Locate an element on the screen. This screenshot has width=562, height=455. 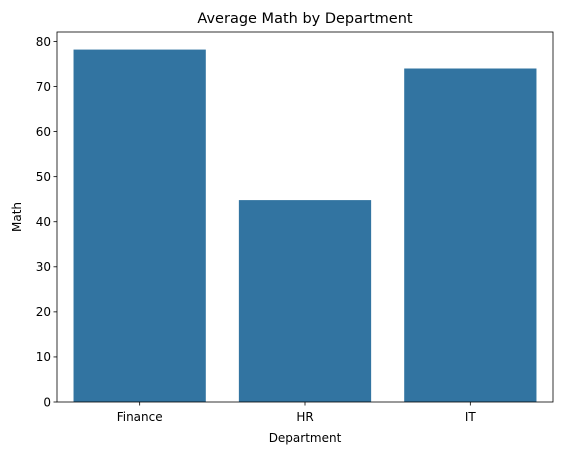
y-tick-label: 60 is located at coordinates (43, 132).